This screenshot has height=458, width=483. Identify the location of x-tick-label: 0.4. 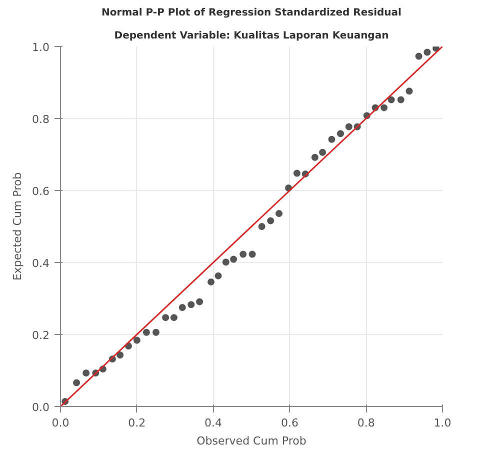
(213, 423).